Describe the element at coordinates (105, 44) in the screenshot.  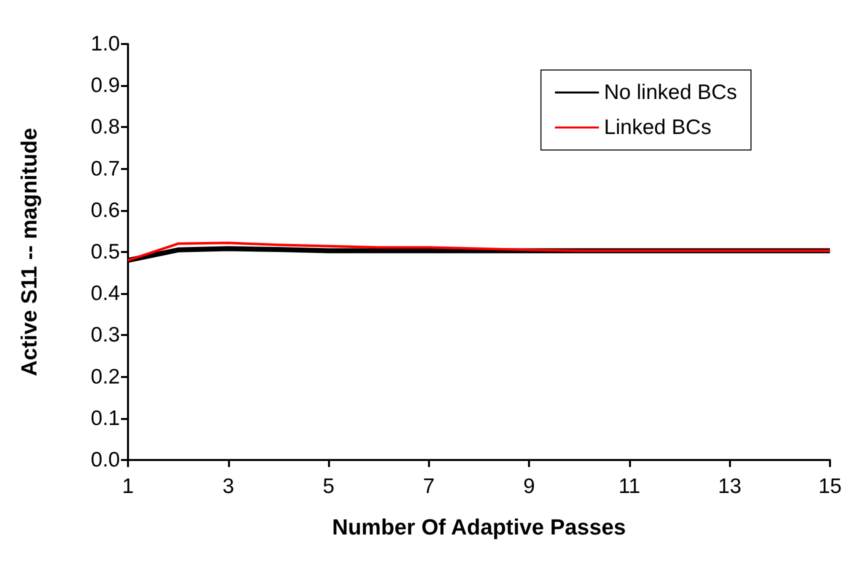
I see `y-tick-label: 1.0` at that location.